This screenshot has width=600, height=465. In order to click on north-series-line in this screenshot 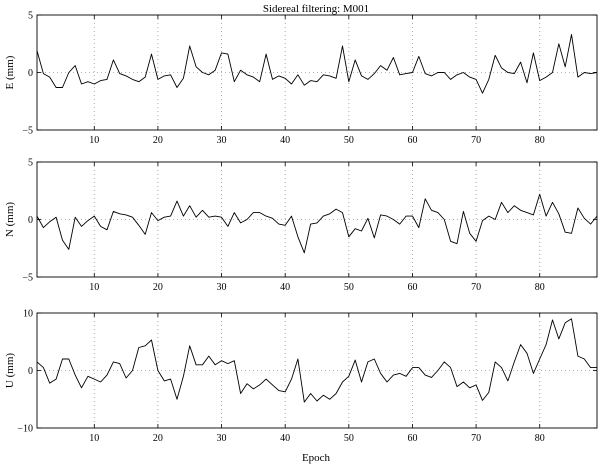, I will do `click(317, 223)`.